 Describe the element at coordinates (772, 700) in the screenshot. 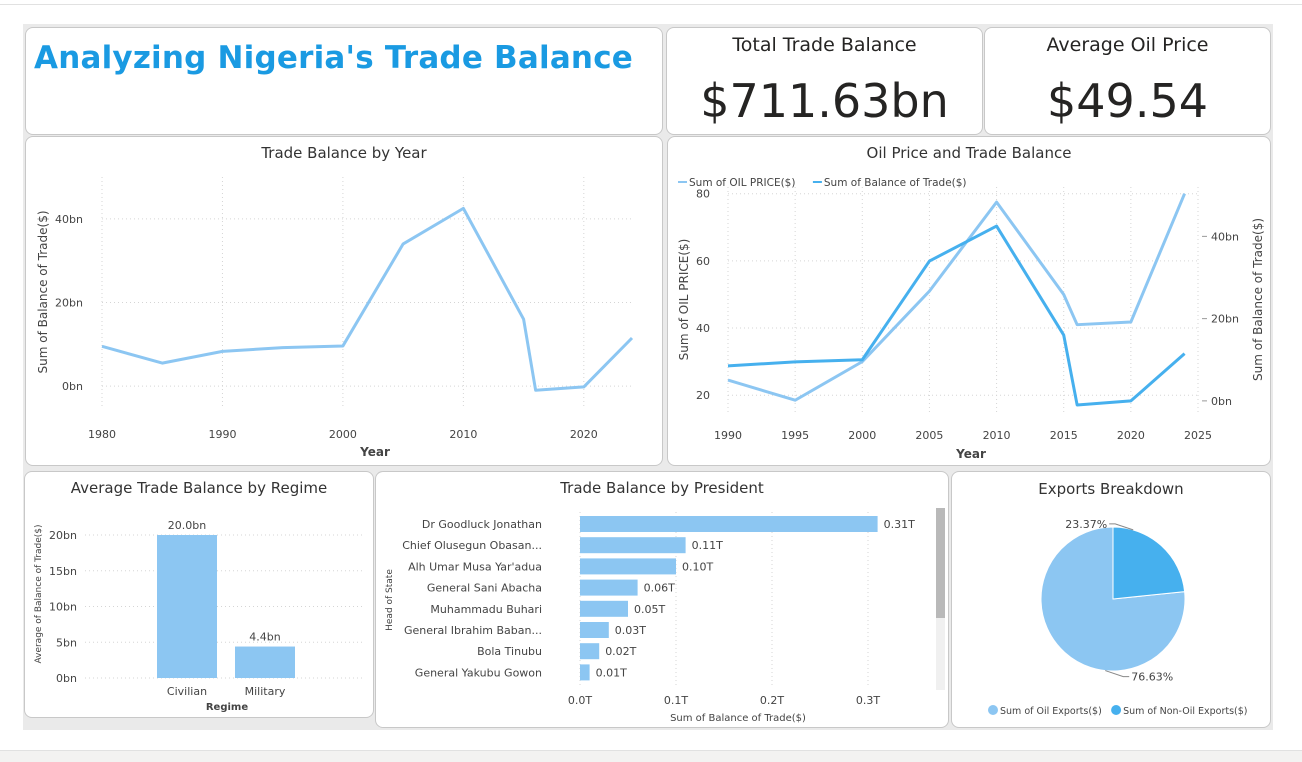

I see `x-tick-label: 0.2T` at that location.